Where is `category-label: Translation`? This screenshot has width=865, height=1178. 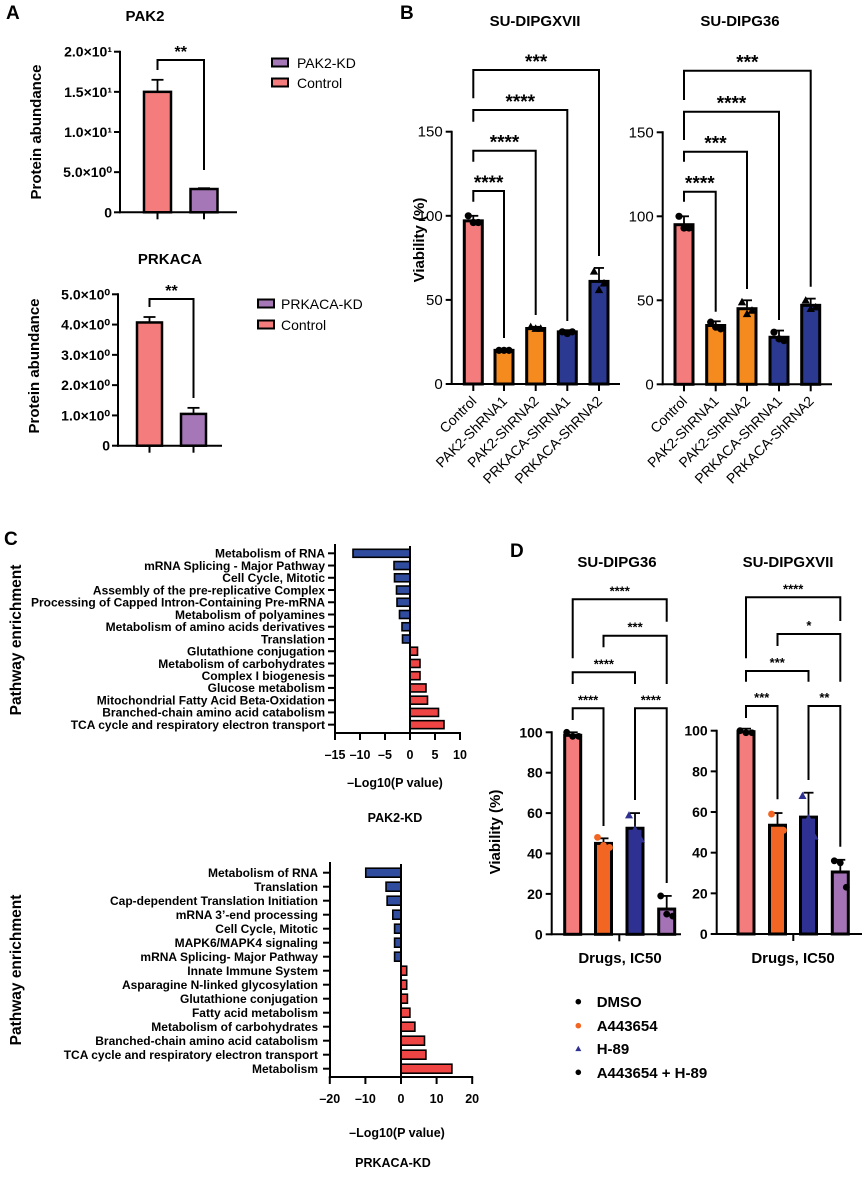 category-label: Translation is located at coordinates (293, 639).